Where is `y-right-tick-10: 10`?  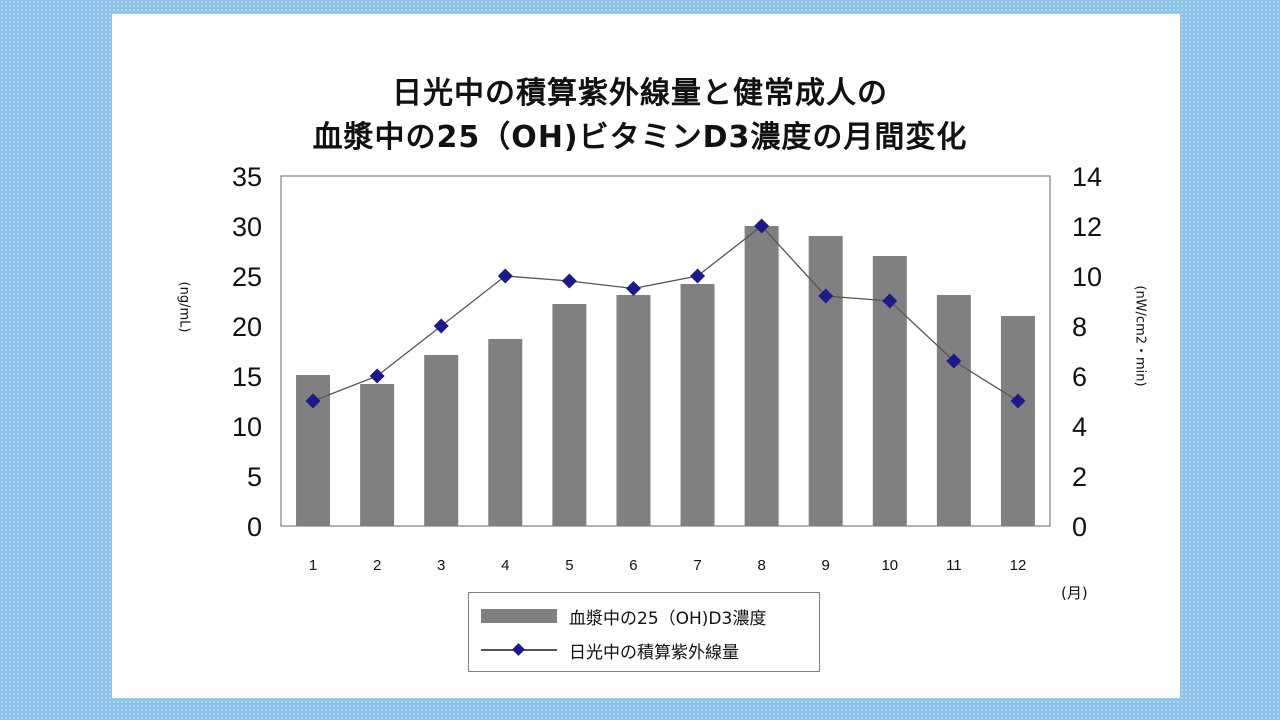
y-right-tick-10: 10 is located at coordinates (1087, 277).